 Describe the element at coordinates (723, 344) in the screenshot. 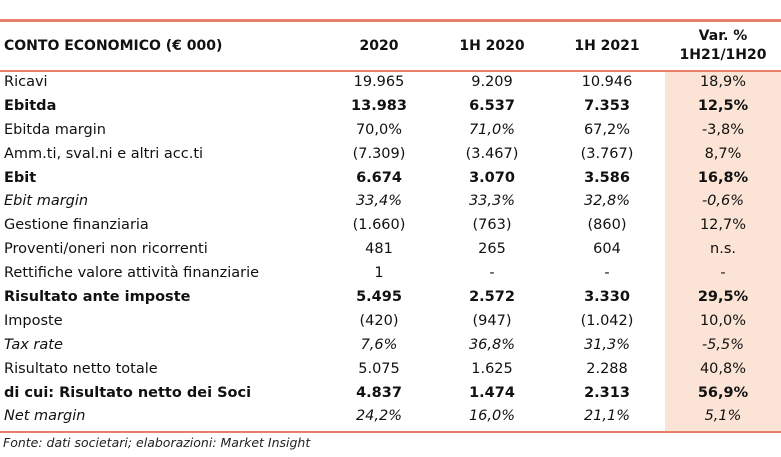

I see `cell-var: -5,5%` at that location.